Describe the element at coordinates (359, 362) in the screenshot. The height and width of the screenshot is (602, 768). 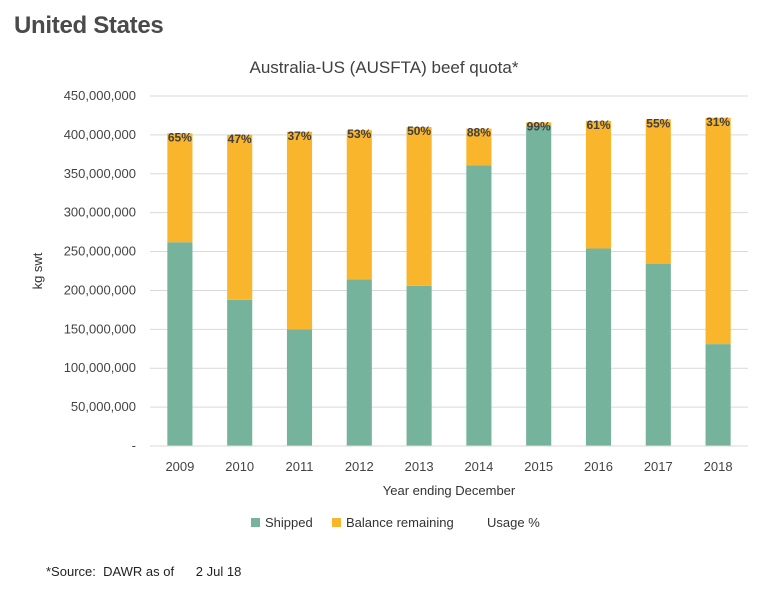
I see `bar-shipped-2012` at that location.